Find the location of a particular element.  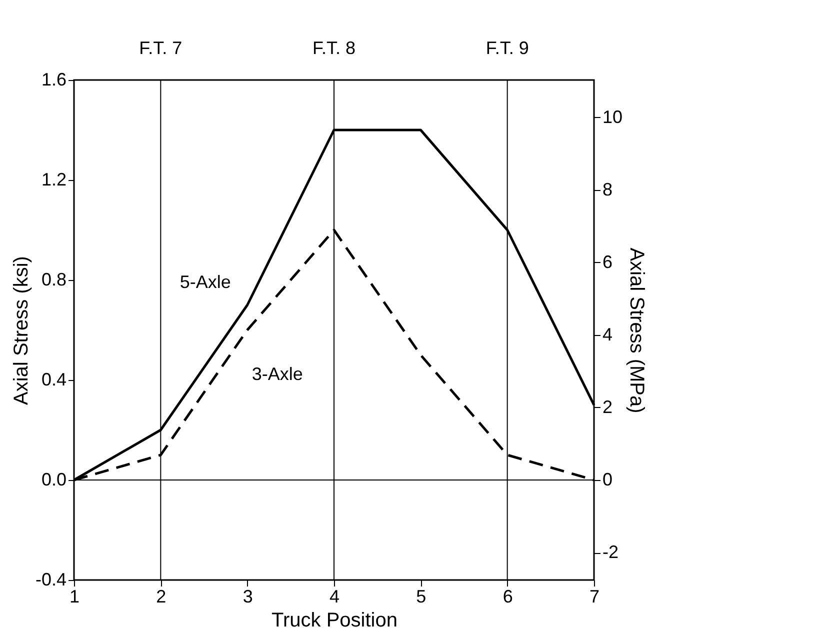

y-axis-title: Axial Stress (ksi) is located at coordinates (21, 330).